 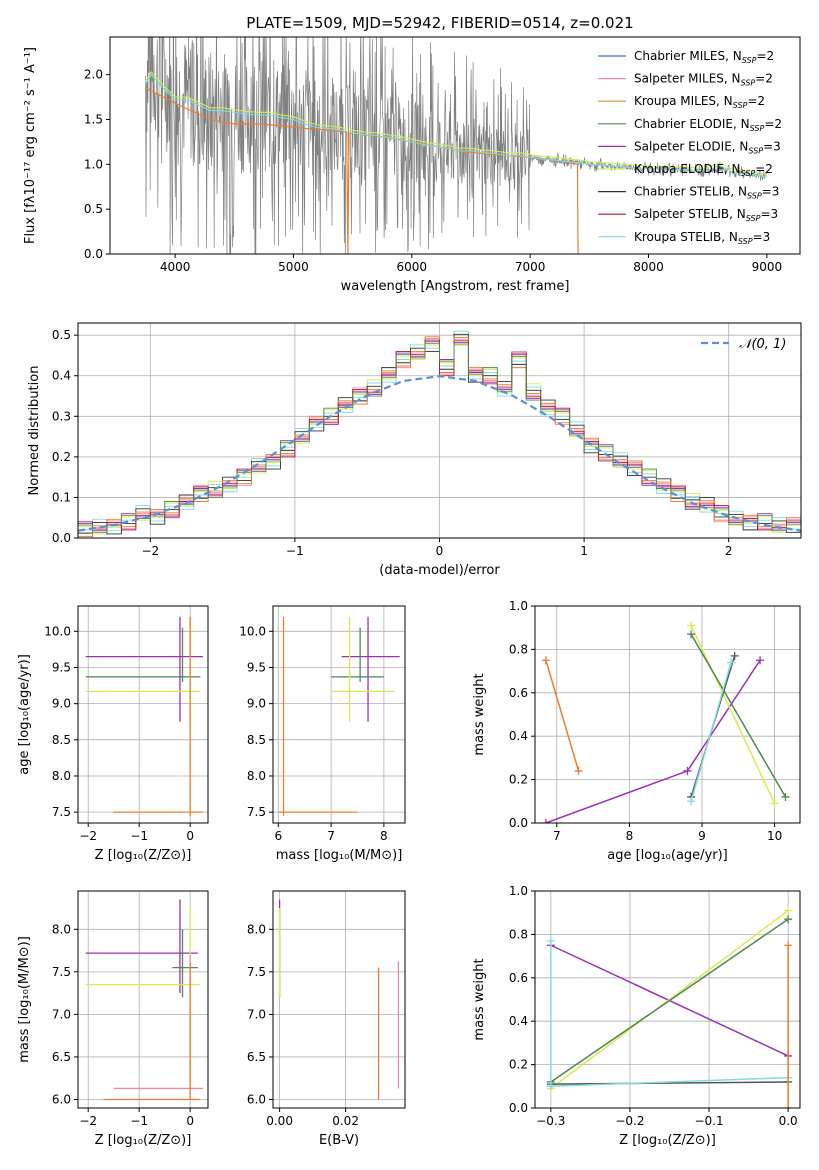 What do you see at coordinates (256, 1014) in the screenshot?
I see `y-tick-label: 7.0` at bounding box center [256, 1014].